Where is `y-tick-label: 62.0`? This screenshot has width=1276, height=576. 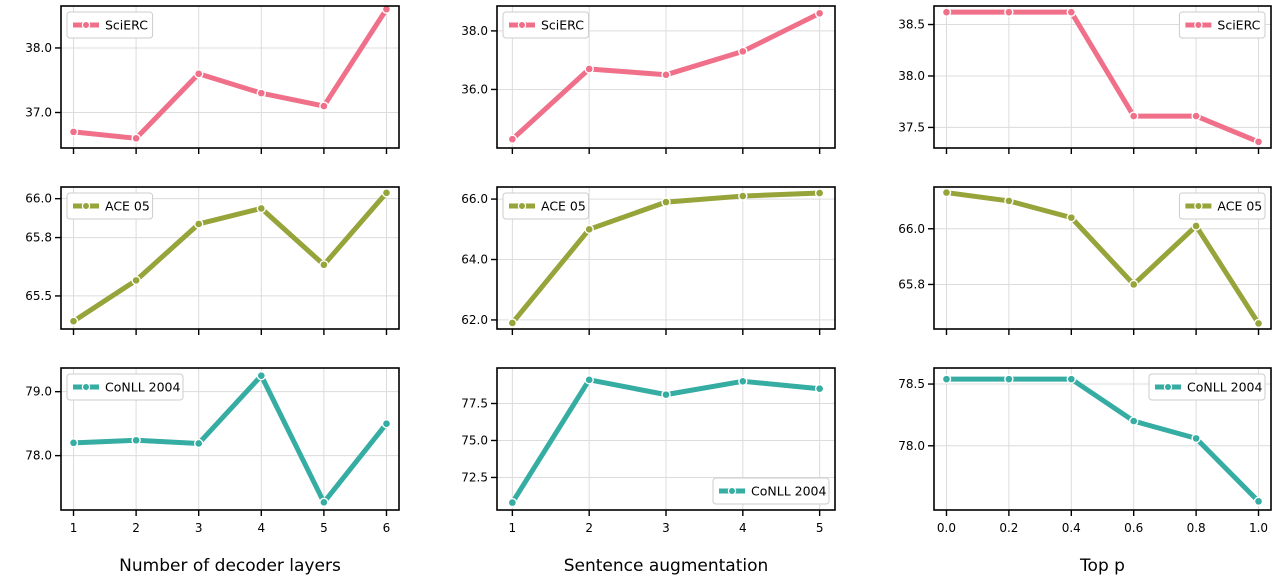
y-tick-label: 62.0 is located at coordinates (474, 320).